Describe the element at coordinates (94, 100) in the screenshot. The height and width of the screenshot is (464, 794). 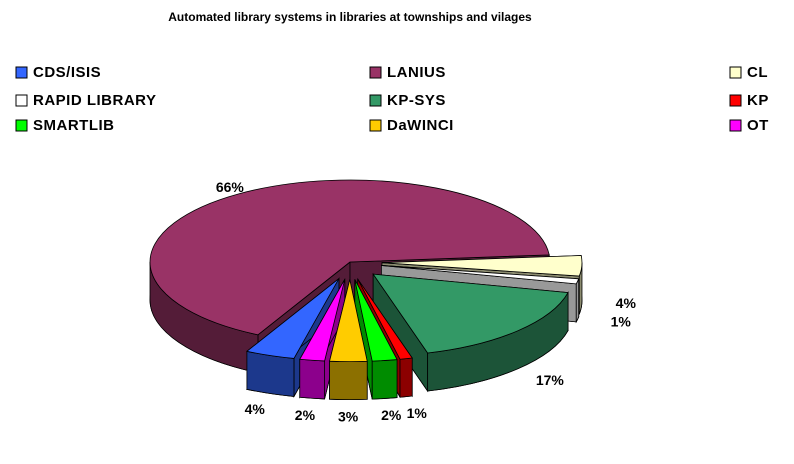
I see `legend-label: RAPID LIBRARY` at that location.